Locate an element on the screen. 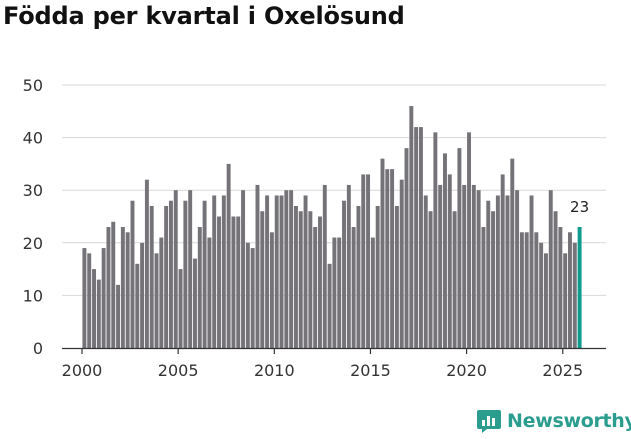 Image resolution: width=631 pixels, height=439 pixels. y-axis-tick-labels: 0 10 20 30 40 50 is located at coordinates (33, 217).